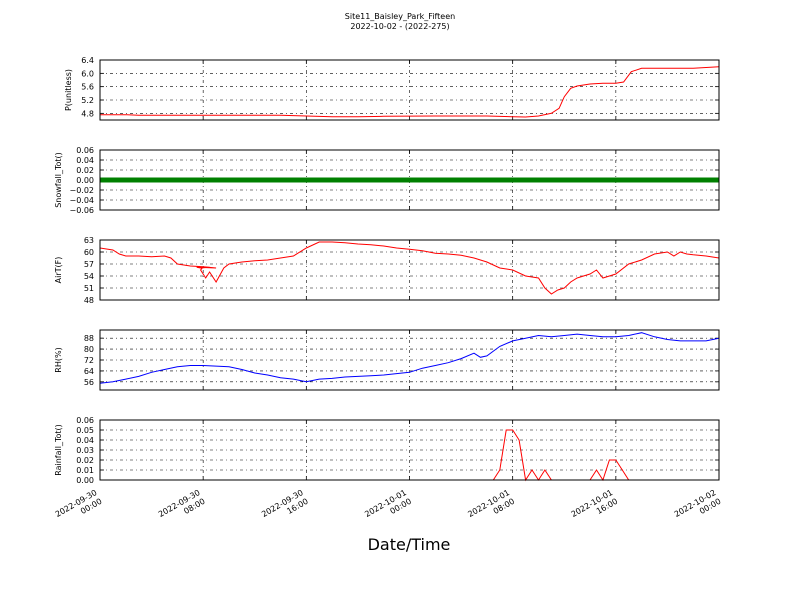 This screenshot has height=604, width=800. I want to click on y-tick-label: 60, so click(89, 252).